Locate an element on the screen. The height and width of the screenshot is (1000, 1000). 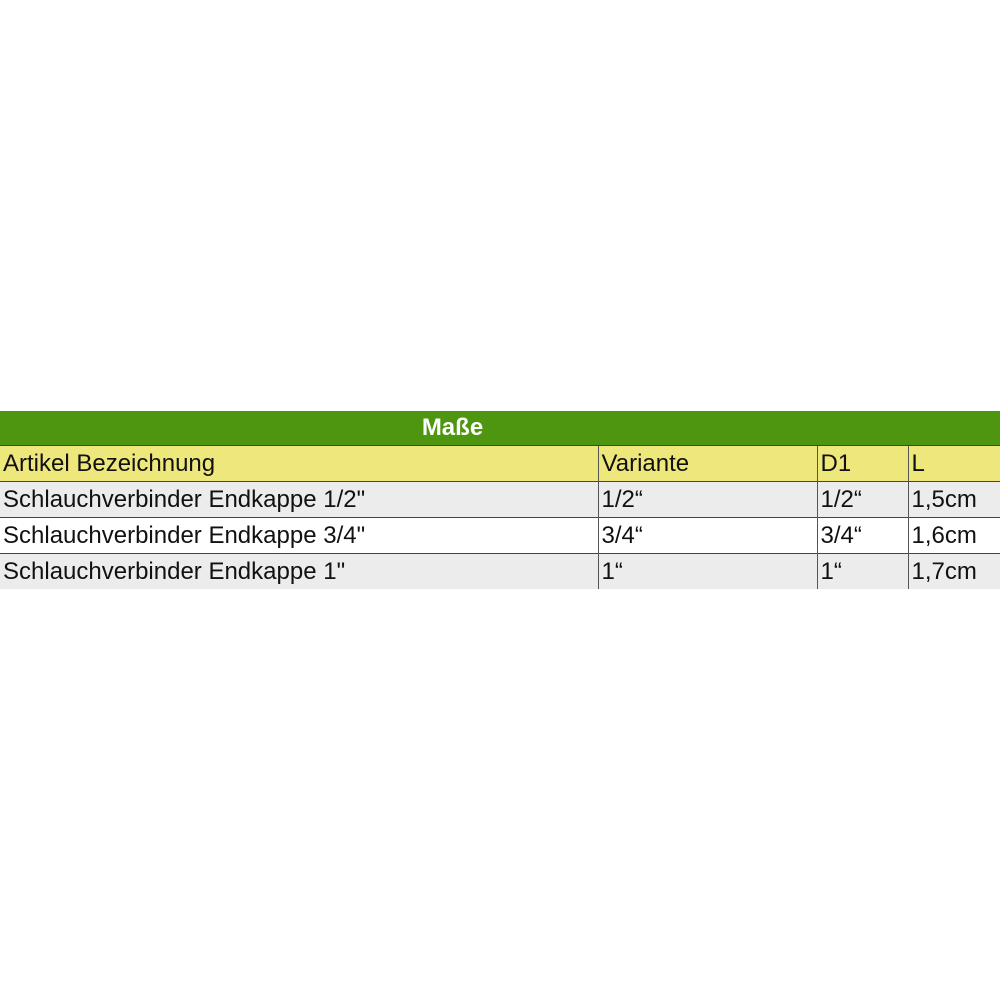
cell: 1,6cm is located at coordinates (953, 535).